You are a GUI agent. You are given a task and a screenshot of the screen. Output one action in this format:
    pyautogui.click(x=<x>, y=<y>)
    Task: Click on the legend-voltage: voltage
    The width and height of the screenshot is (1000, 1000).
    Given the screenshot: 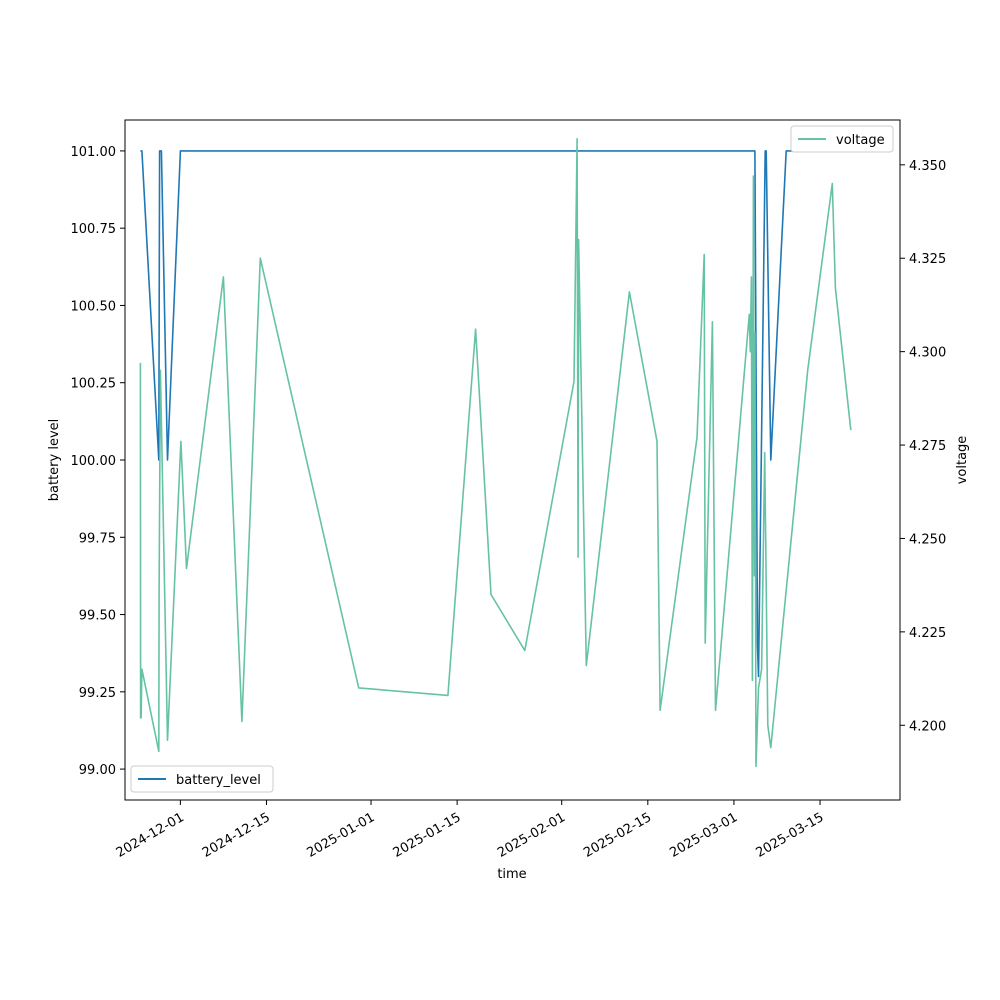 What is the action you would take?
    pyautogui.click(x=842, y=139)
    